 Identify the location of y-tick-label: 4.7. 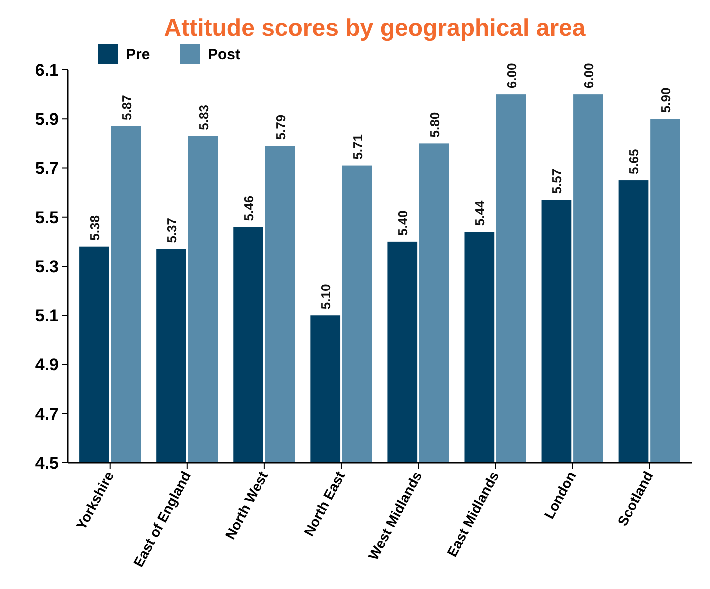
(47, 414).